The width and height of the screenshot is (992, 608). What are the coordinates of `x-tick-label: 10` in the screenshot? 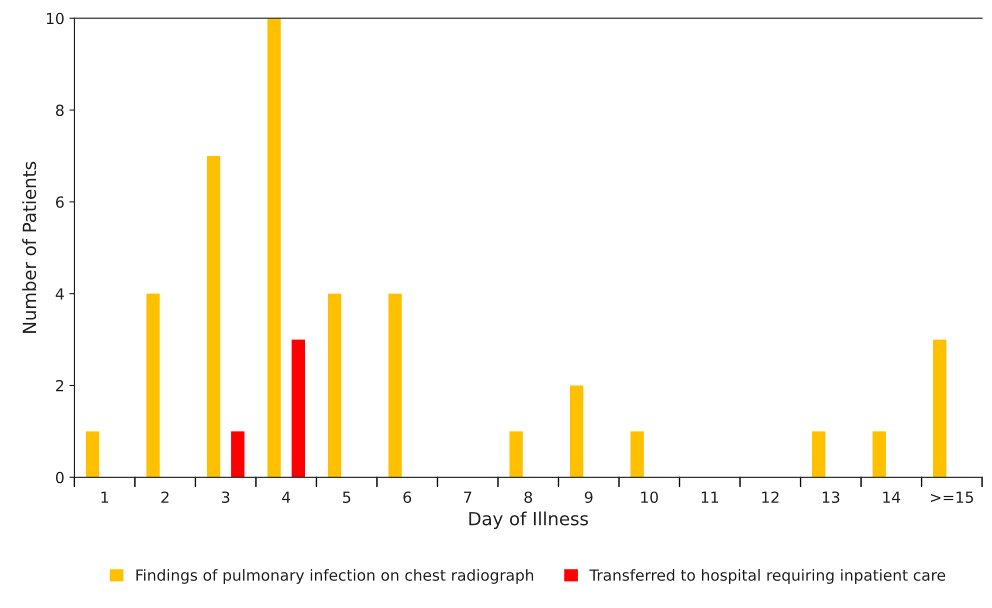 It's located at (649, 497).